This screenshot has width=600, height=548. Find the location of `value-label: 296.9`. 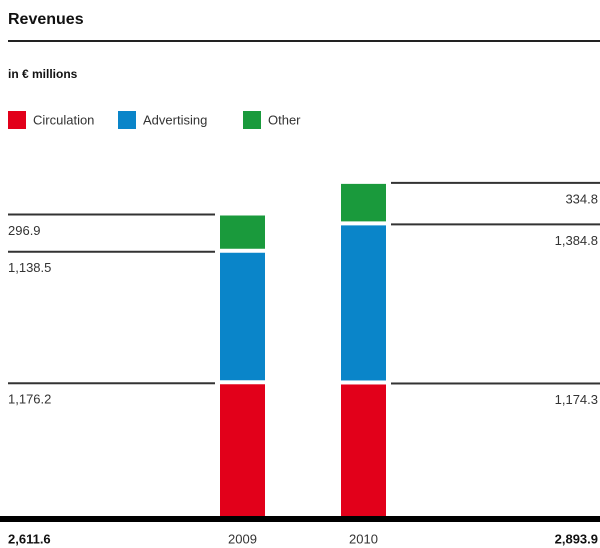

value-label: 296.9 is located at coordinates (24, 230).